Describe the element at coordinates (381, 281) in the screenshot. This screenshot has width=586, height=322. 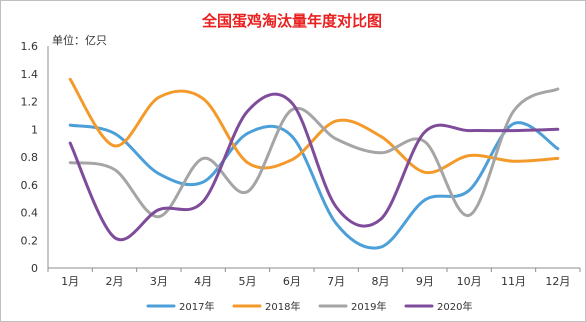
I see `x-tick-label: 8月` at that location.